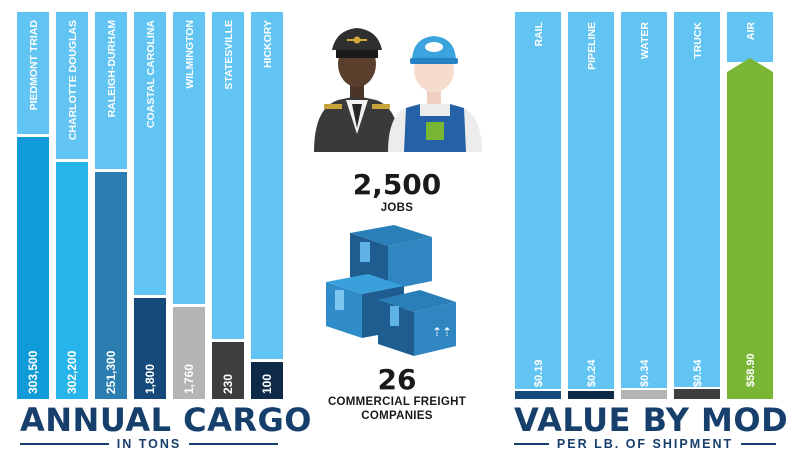 Image resolution: width=789 pixels, height=459 pixels. I want to click on cargo-bar-group-piedmont-triad: PIEDMONT TRIAD 303,500, so click(33, 205).